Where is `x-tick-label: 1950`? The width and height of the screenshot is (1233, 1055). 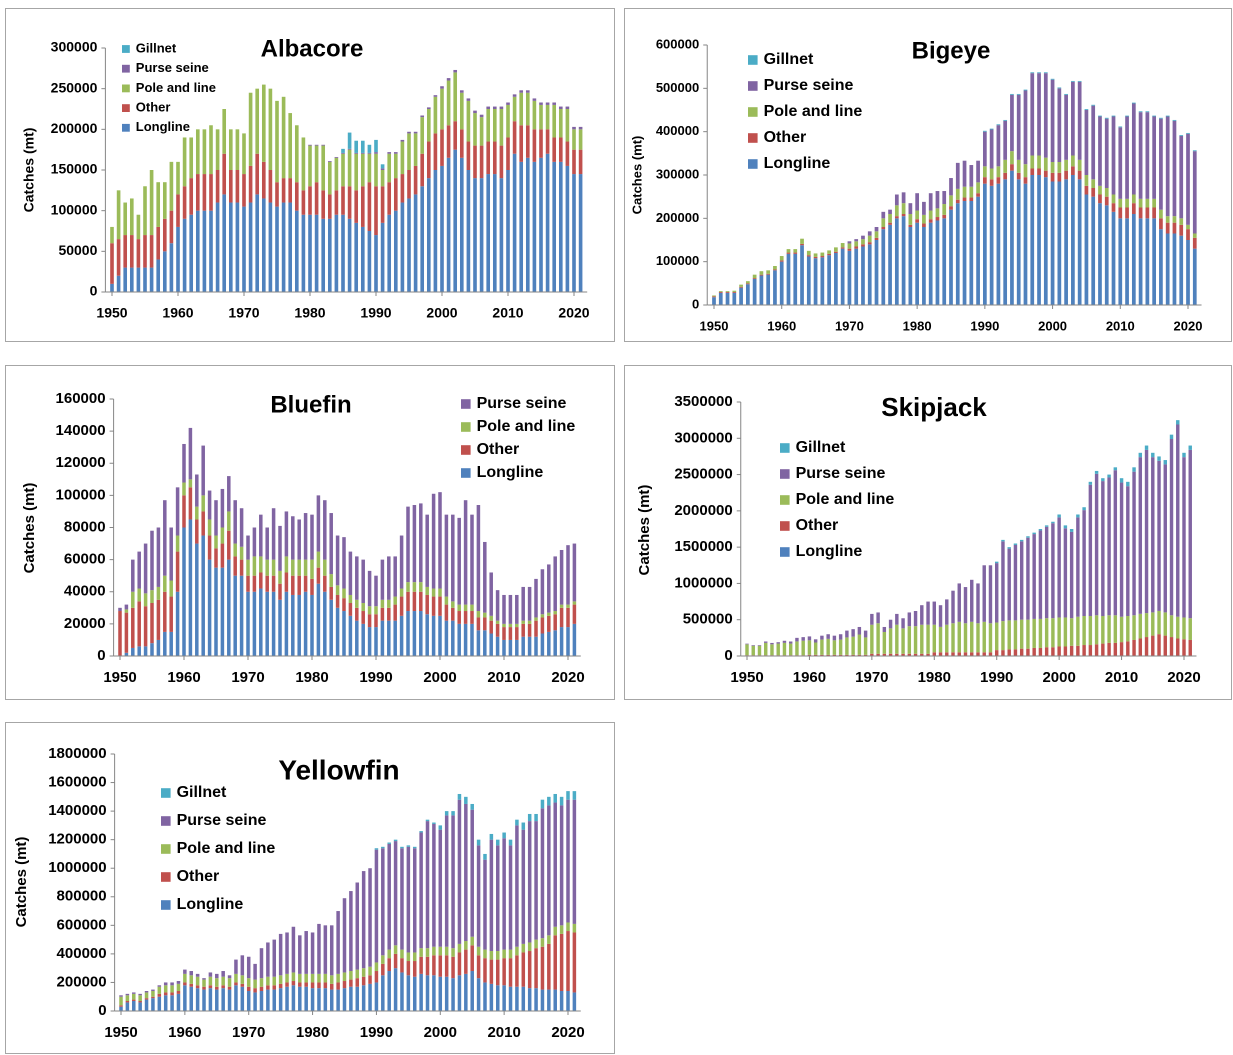 x-tick-label: 1950 is located at coordinates (119, 677).